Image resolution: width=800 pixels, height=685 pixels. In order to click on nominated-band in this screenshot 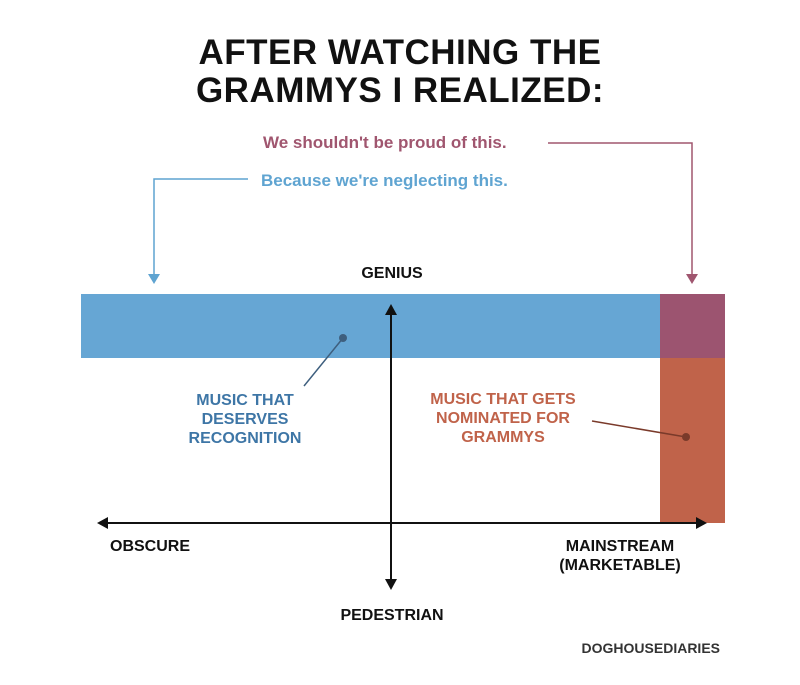, I will do `click(692, 440)`.